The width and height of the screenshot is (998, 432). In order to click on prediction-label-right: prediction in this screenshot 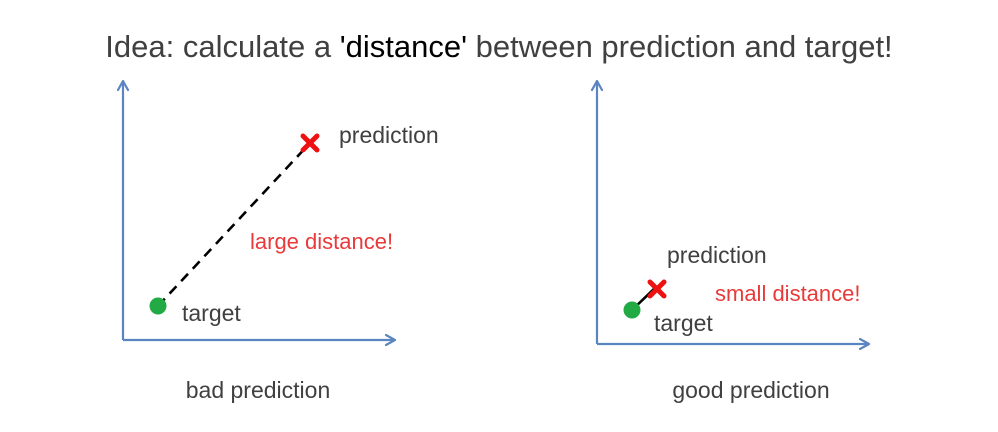, I will do `click(717, 255)`.